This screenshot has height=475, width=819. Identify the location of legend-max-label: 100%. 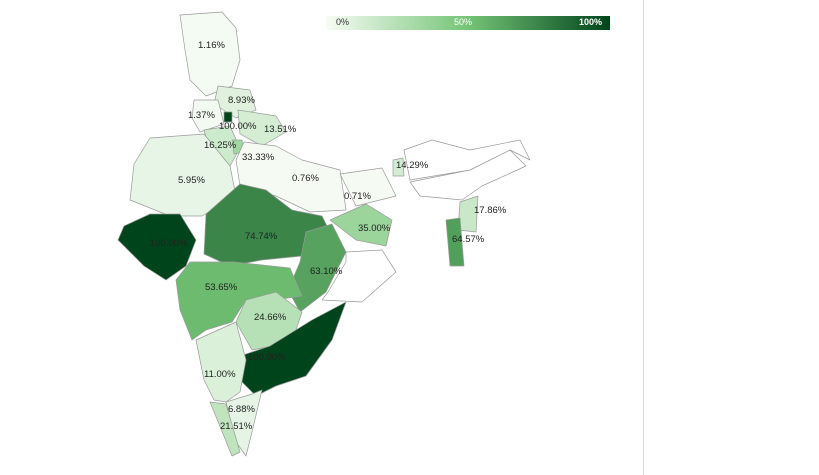
(590, 22).